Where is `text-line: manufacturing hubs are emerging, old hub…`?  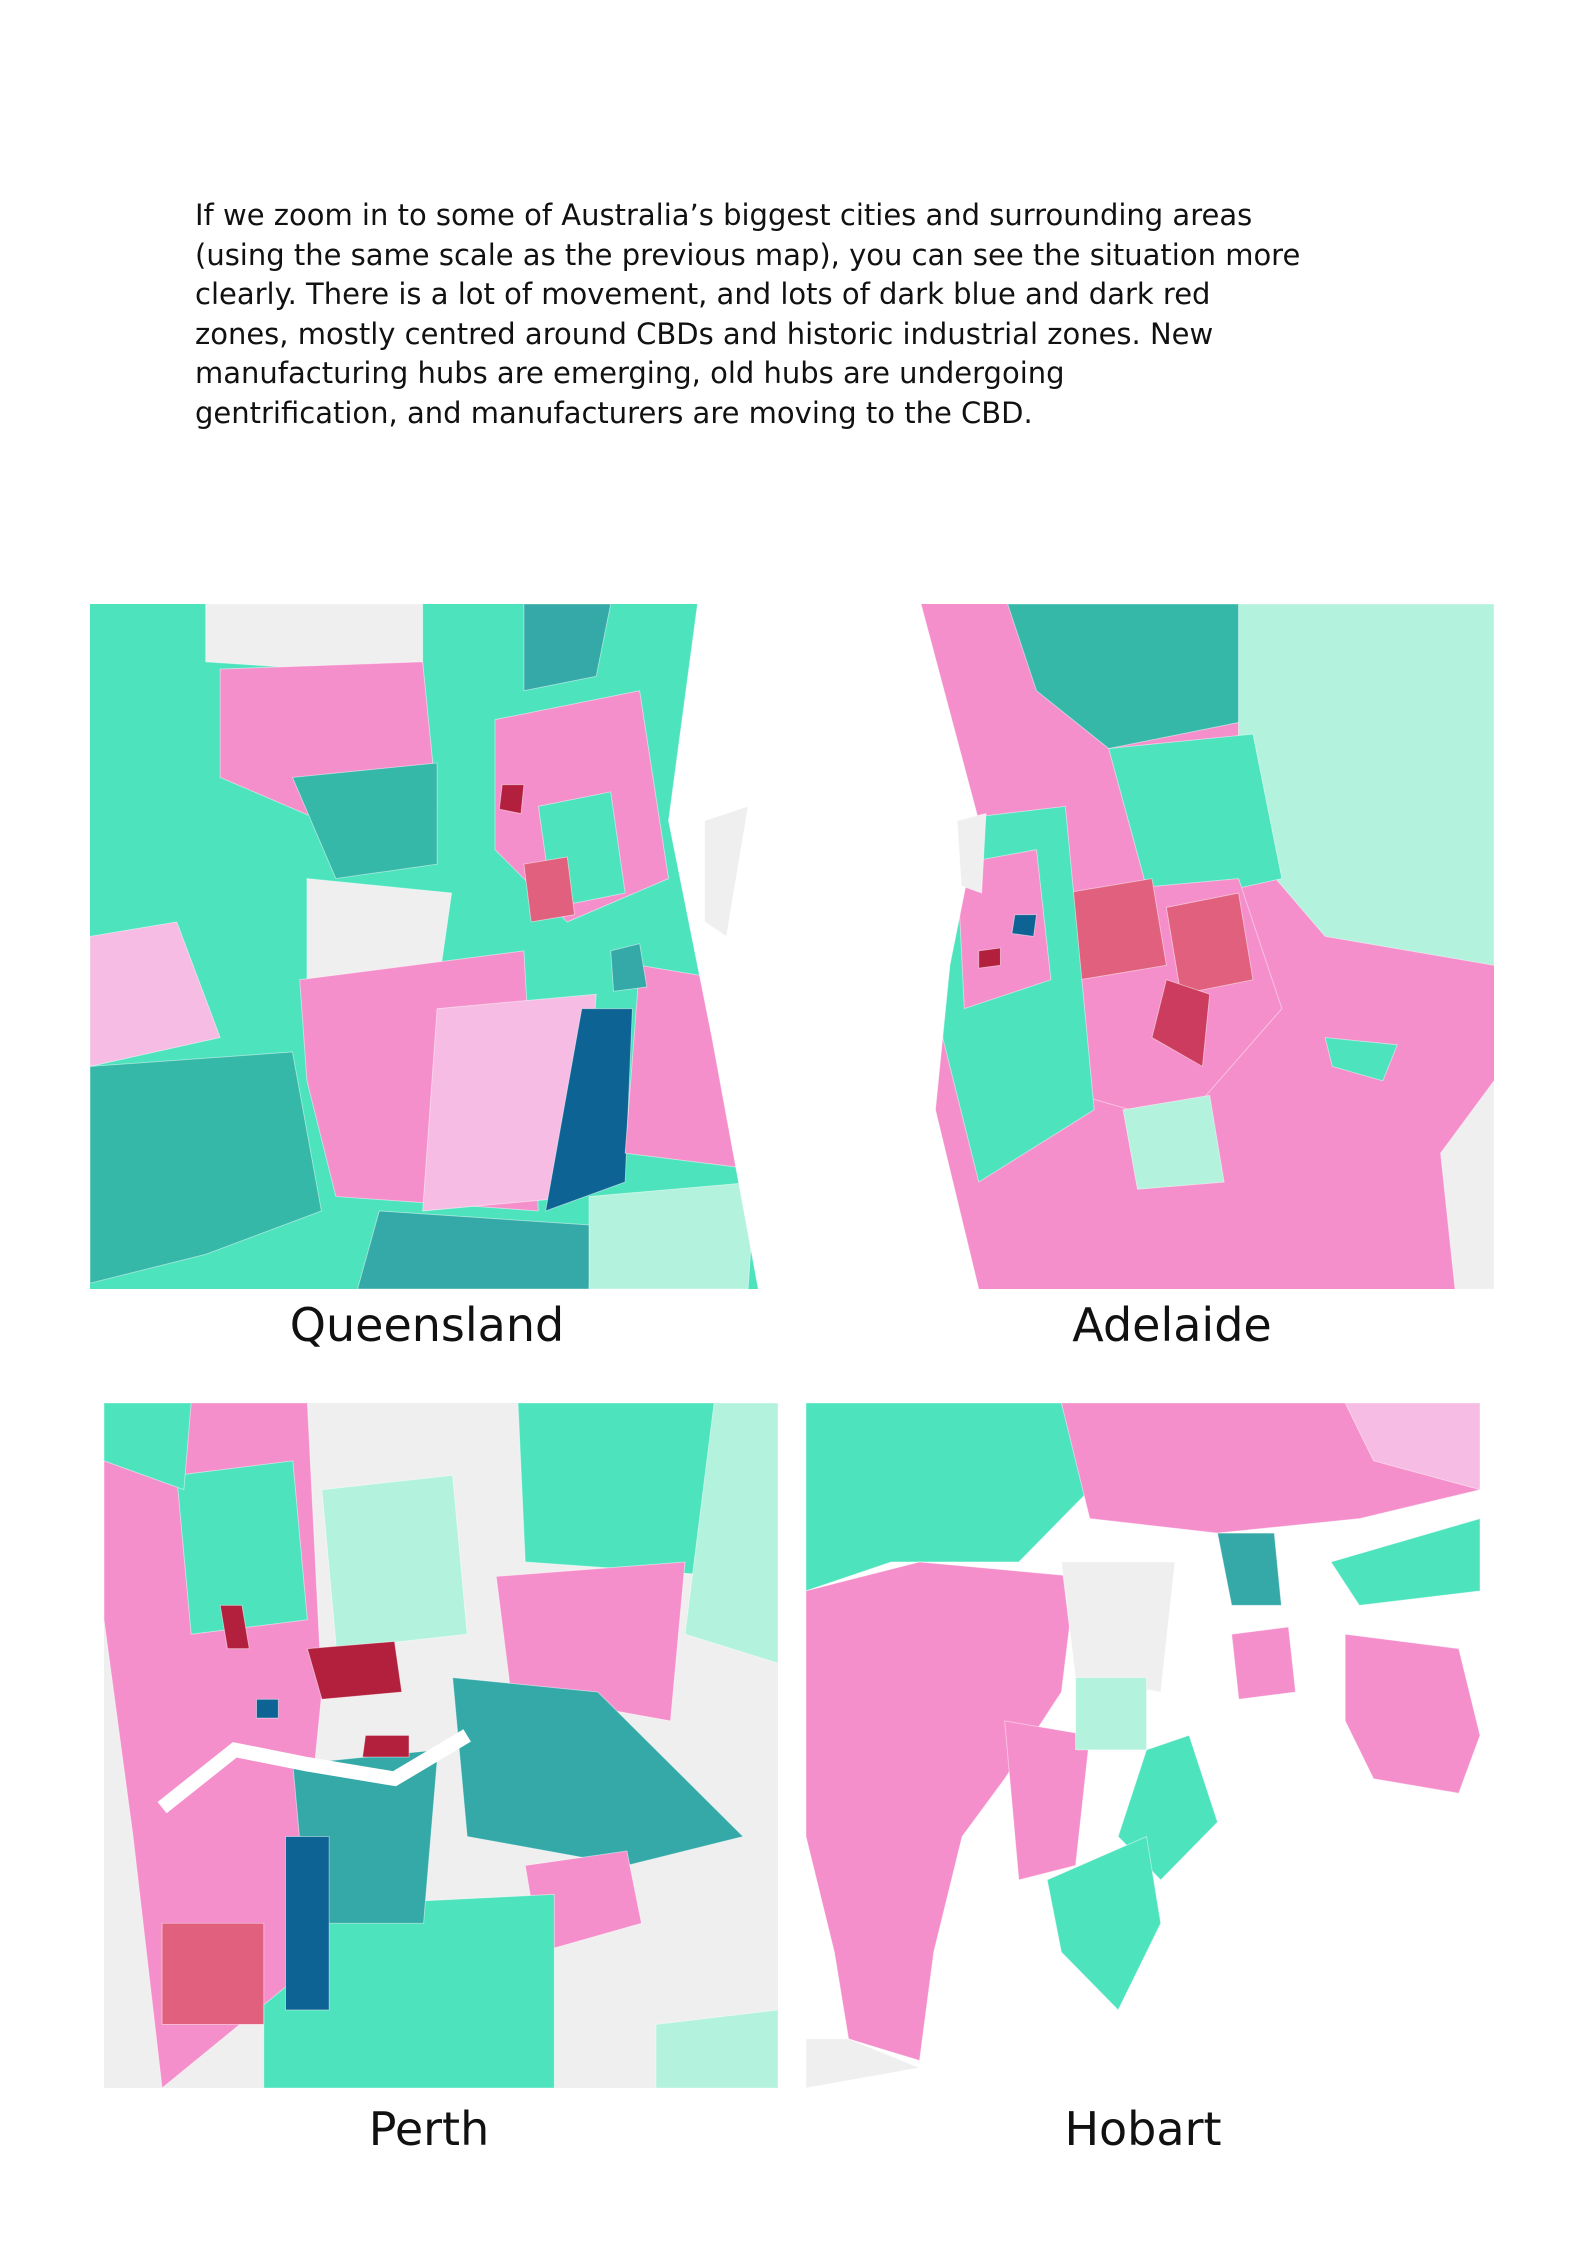 text-line: manufacturing hubs are emerging, old hub… is located at coordinates (630, 373).